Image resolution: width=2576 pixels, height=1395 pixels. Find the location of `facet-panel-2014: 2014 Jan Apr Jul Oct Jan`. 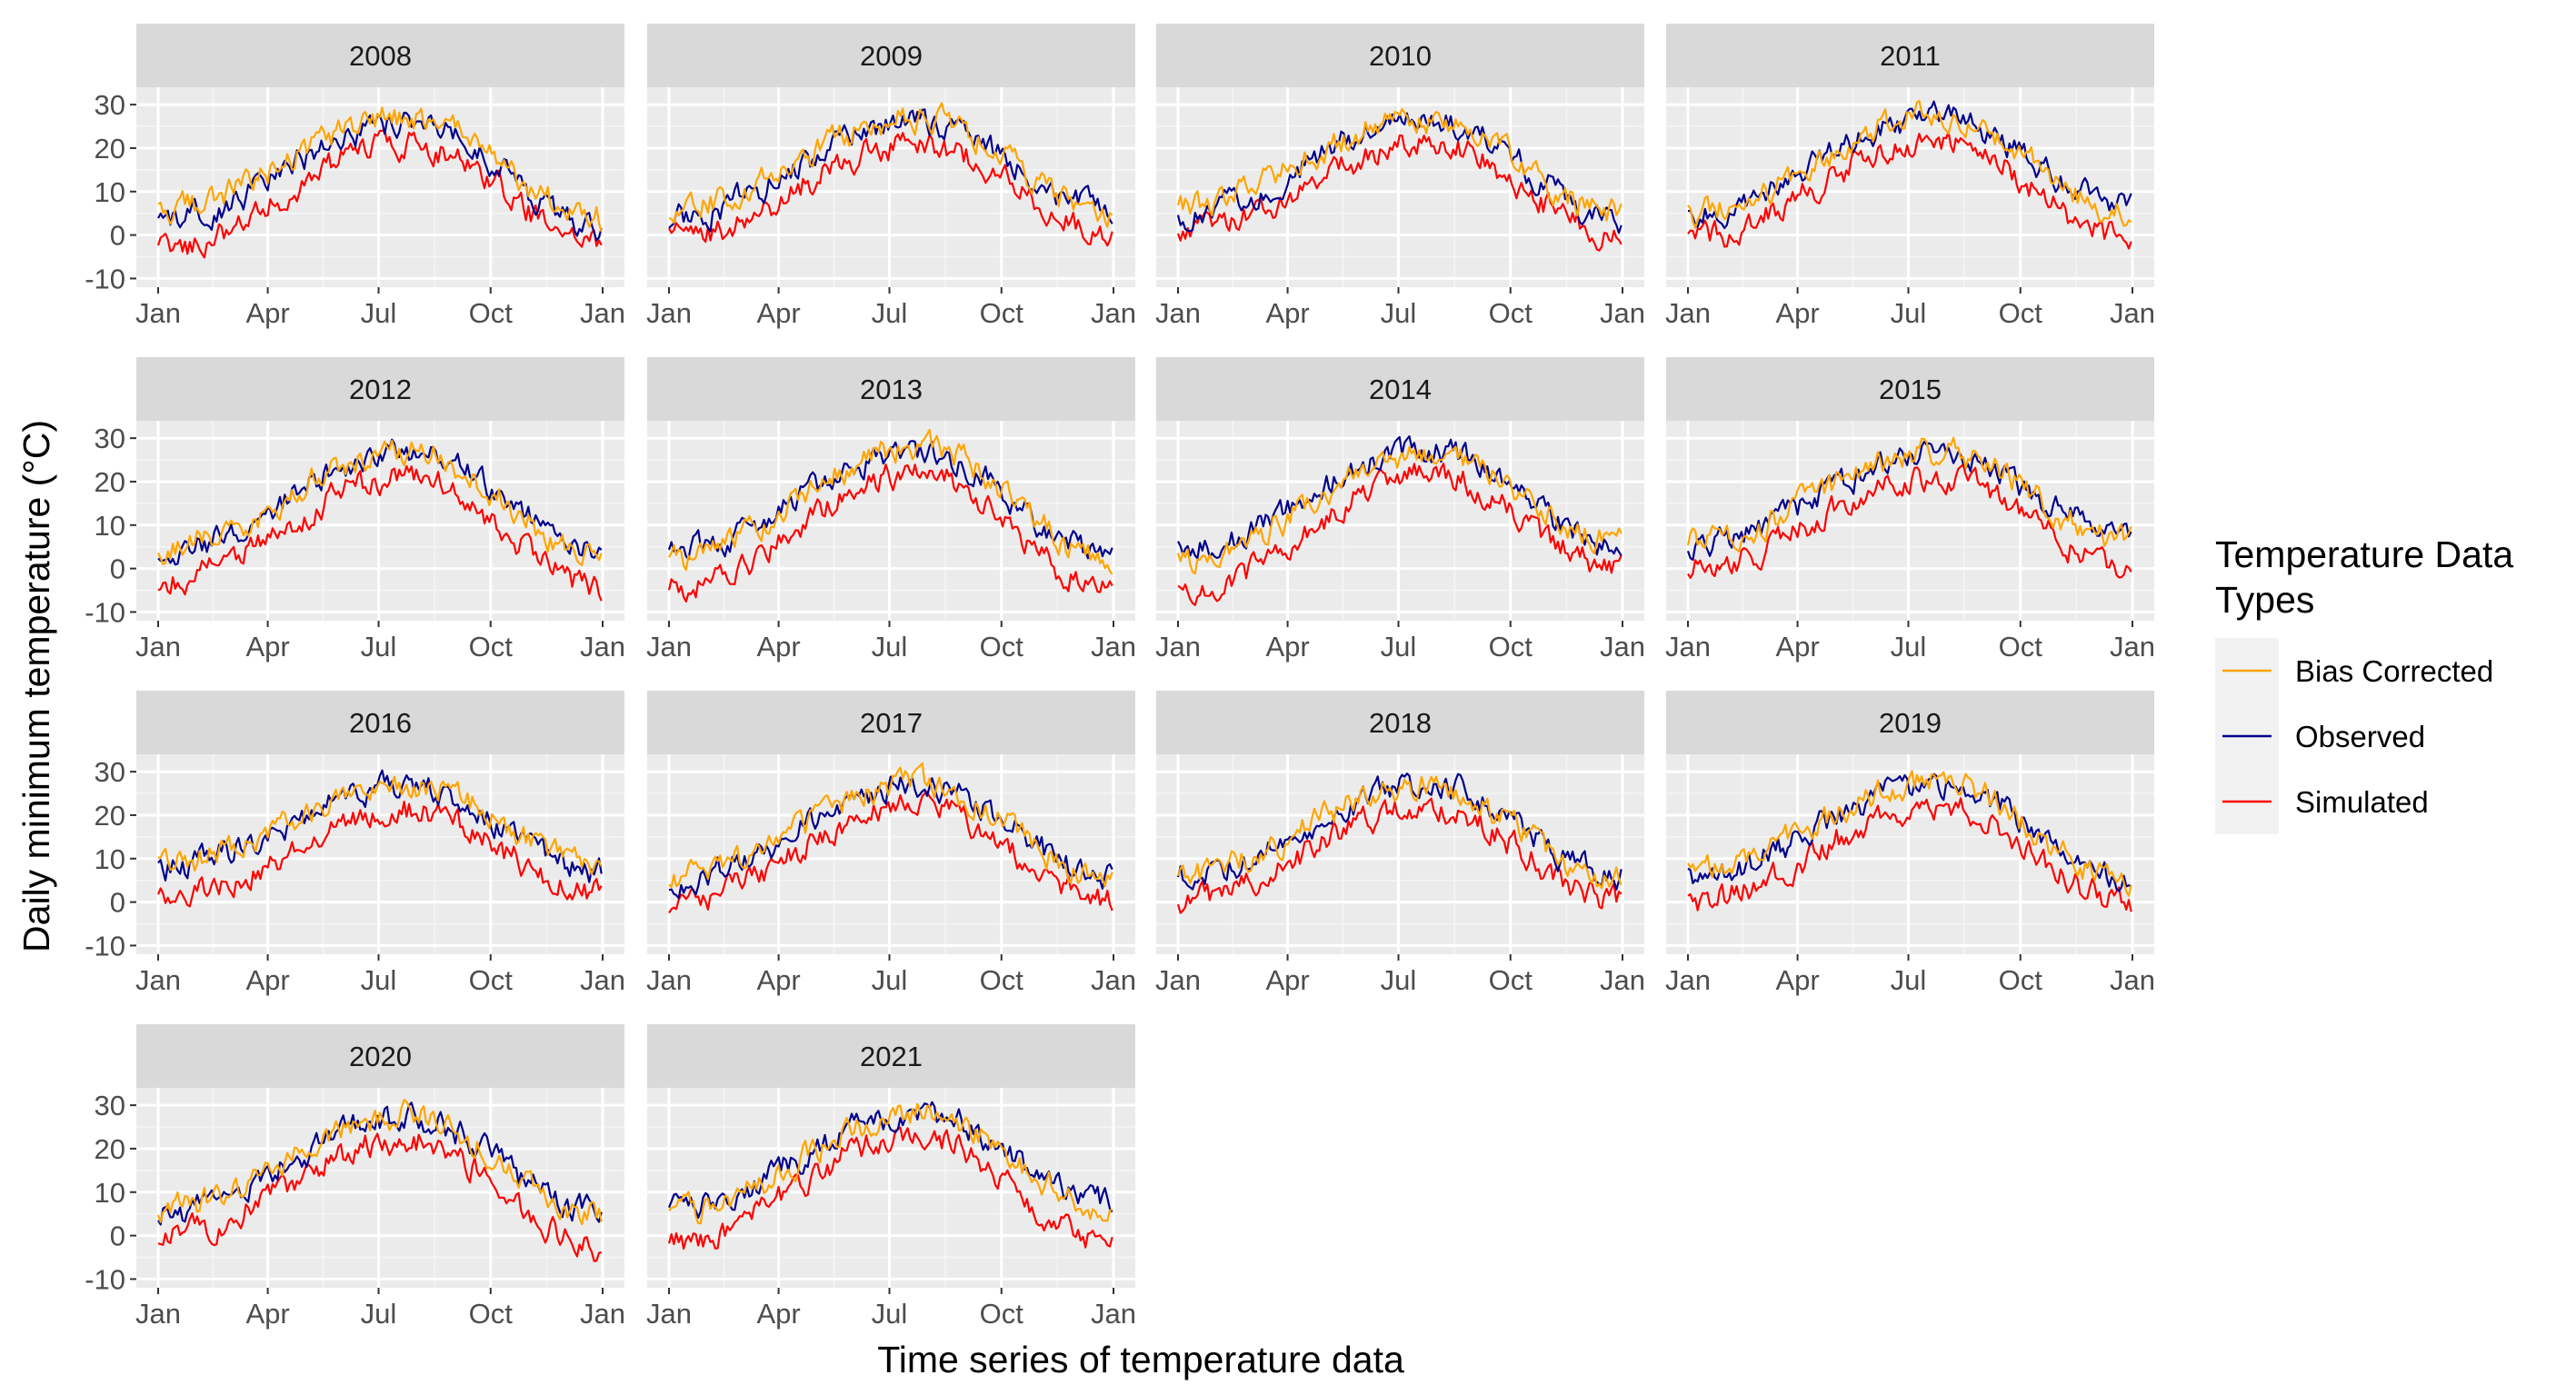

facet-panel-2014: 2014 Jan Apr Jul Oct Jan is located at coordinates (1400, 510).